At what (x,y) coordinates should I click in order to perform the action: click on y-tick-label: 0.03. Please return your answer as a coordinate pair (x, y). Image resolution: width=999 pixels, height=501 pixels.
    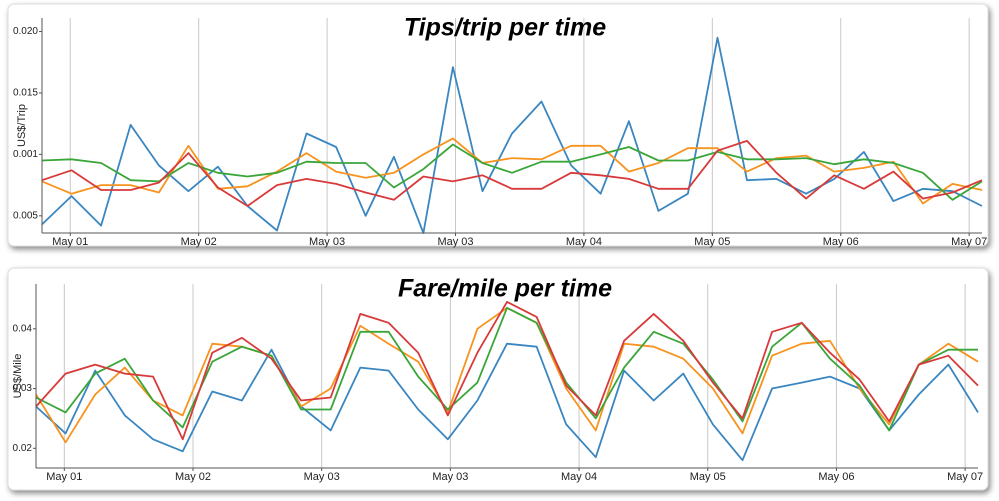
    Looking at the image, I should click on (23, 388).